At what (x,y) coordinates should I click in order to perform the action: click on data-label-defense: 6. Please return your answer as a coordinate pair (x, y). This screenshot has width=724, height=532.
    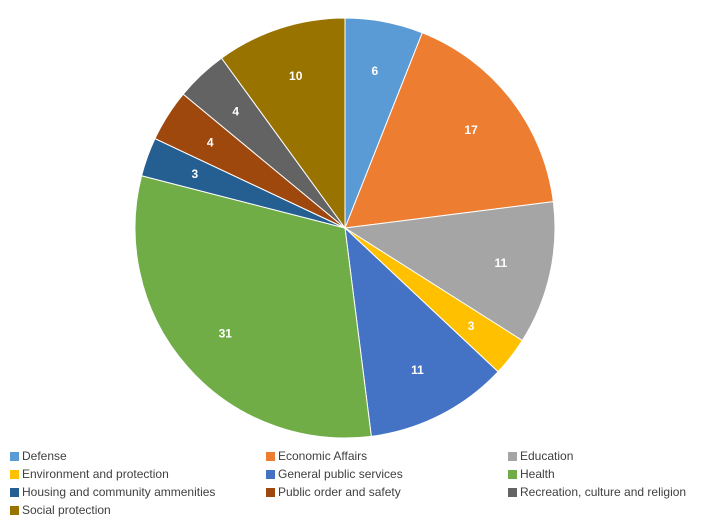
    Looking at the image, I should click on (375, 71).